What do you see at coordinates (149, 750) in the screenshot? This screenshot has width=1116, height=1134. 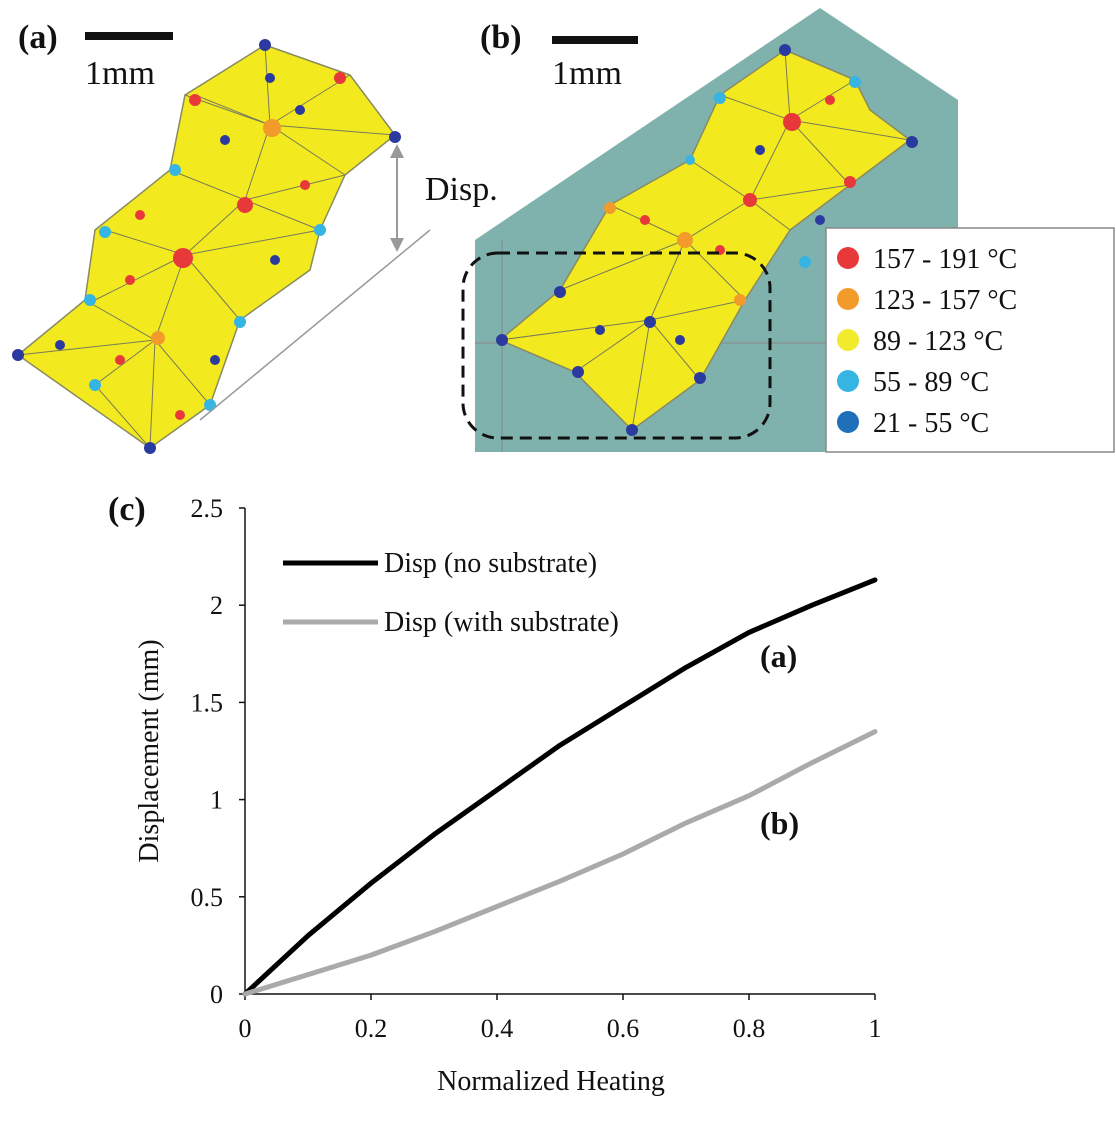 I see `y-axis-title: Displacement (mm)` at bounding box center [149, 750].